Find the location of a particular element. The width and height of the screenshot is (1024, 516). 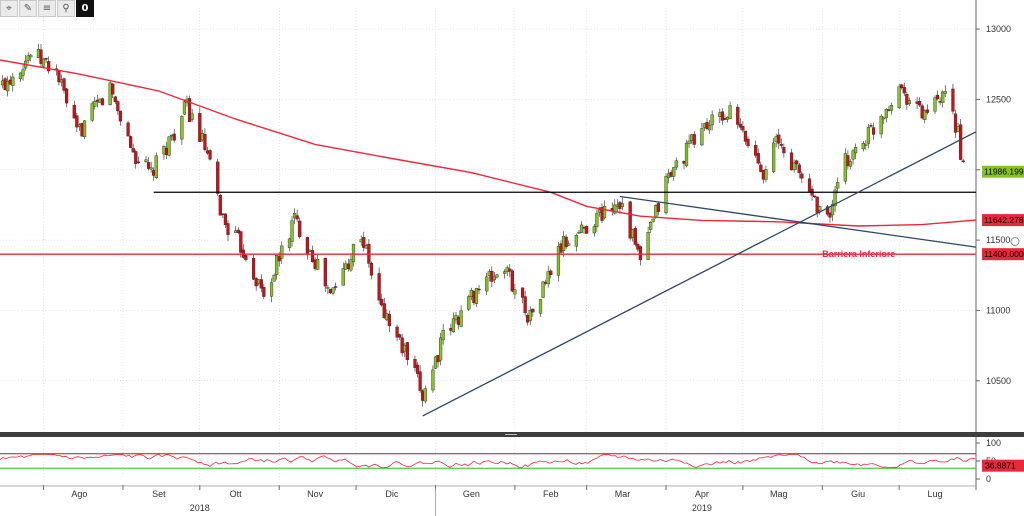

pane-divider-grip is located at coordinates (511, 434).